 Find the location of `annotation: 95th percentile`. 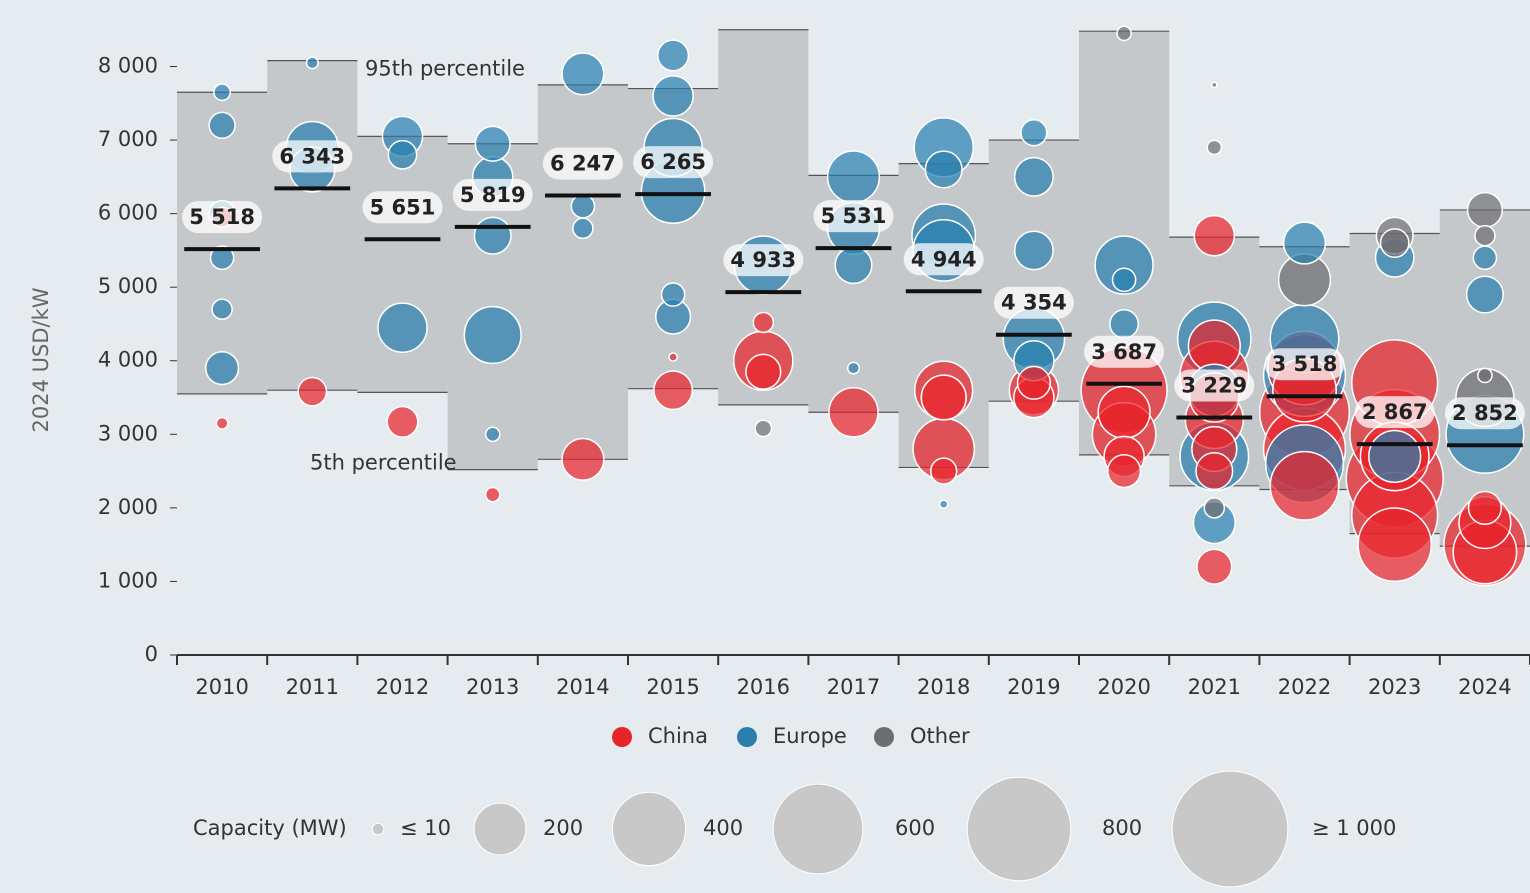

annotation: 95th percentile is located at coordinates (445, 69).